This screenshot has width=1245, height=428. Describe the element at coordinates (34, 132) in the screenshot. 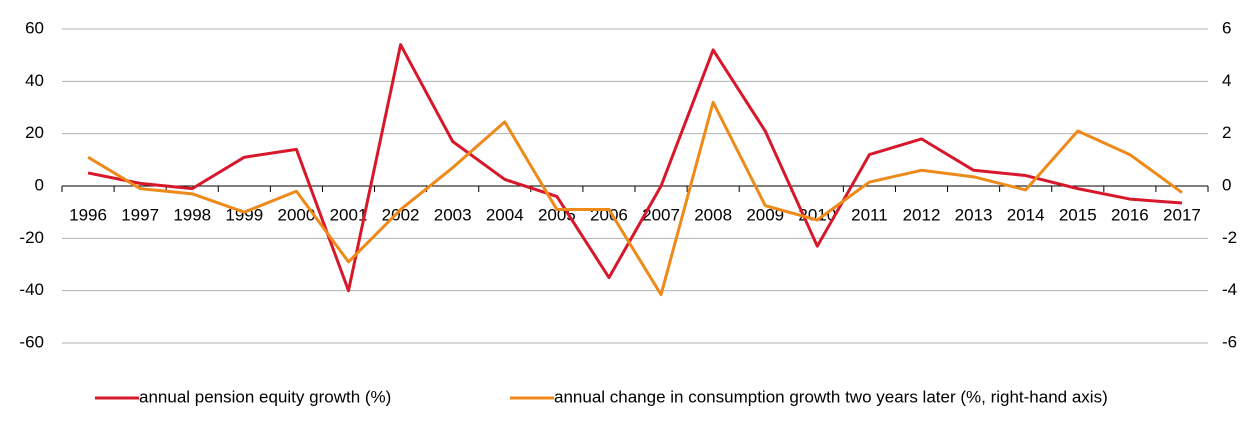

I see `y-tick-label: 20` at that location.